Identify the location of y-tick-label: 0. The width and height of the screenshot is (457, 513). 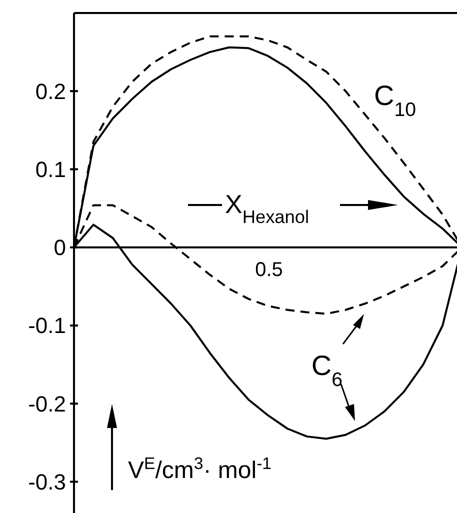
(60, 247).